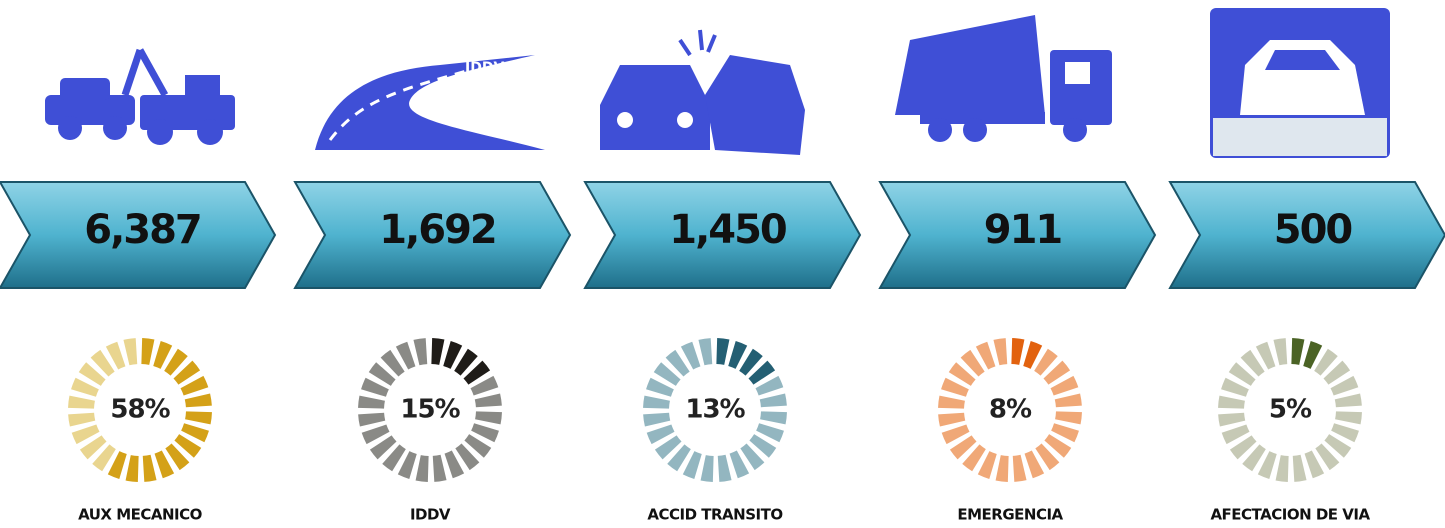 This screenshot has height=528, width=1445. What do you see at coordinates (484, 68) in the screenshot?
I see `svg-text: IDDV` at bounding box center [484, 68].